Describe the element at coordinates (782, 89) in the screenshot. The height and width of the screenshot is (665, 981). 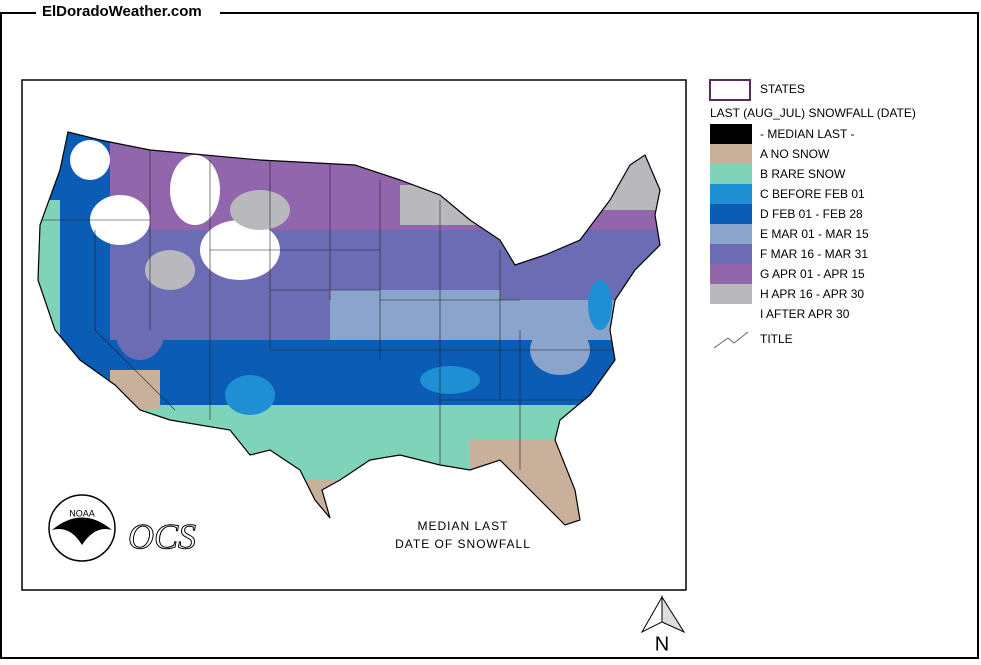
I see `legend-states: STATES` at that location.